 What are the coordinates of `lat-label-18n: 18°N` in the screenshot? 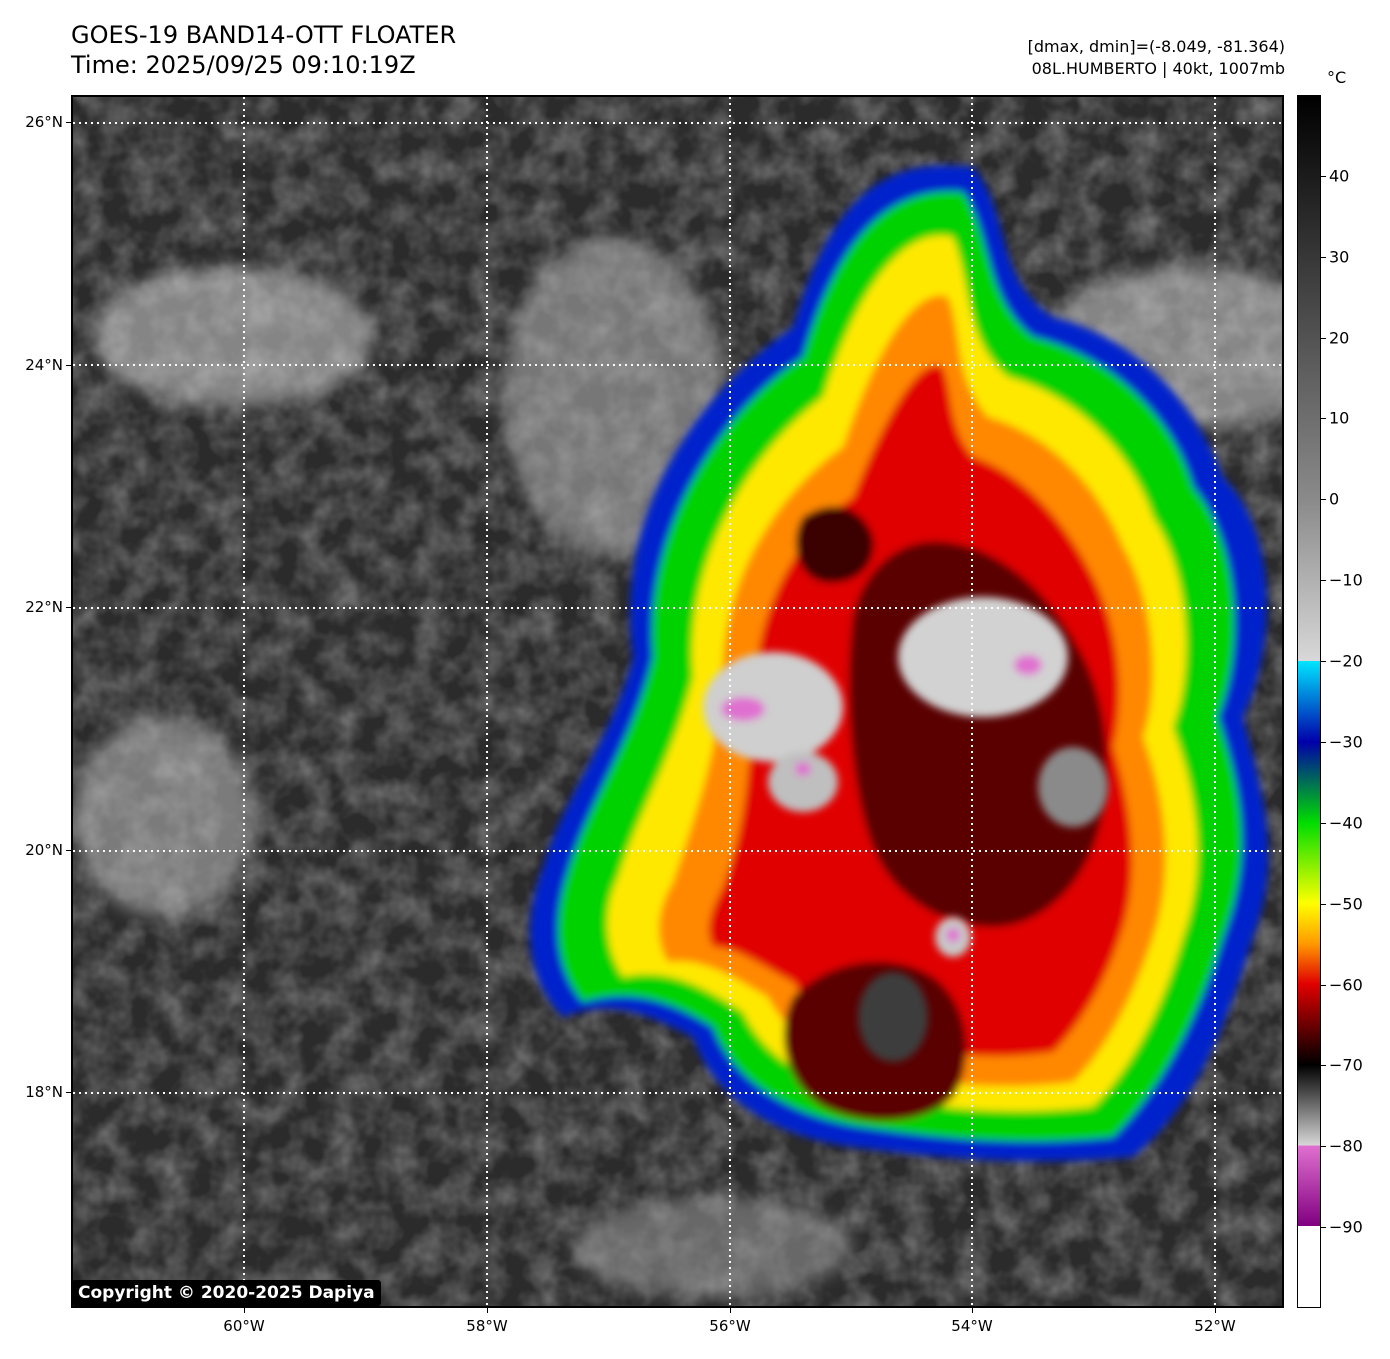 It's located at (44, 1092).